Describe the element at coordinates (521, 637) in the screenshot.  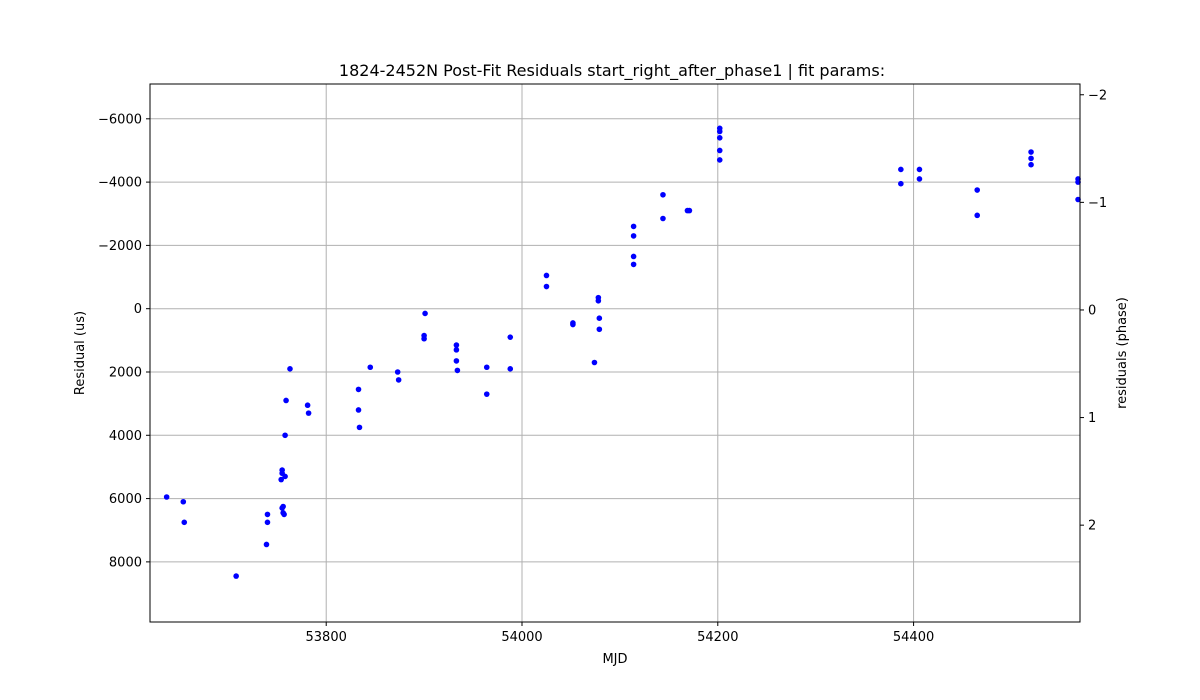
I see `x-tick-label: 54000` at that location.